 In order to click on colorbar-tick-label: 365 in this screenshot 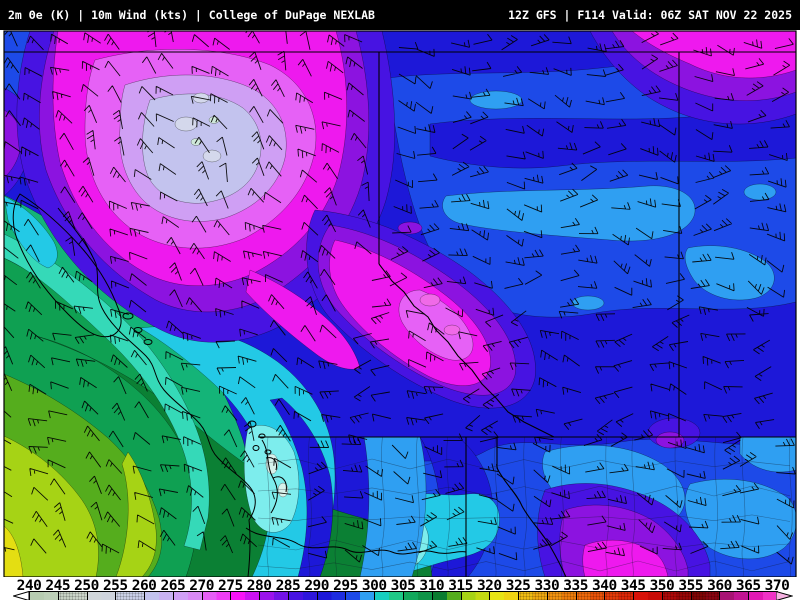, I will do `click(748, 586)`.